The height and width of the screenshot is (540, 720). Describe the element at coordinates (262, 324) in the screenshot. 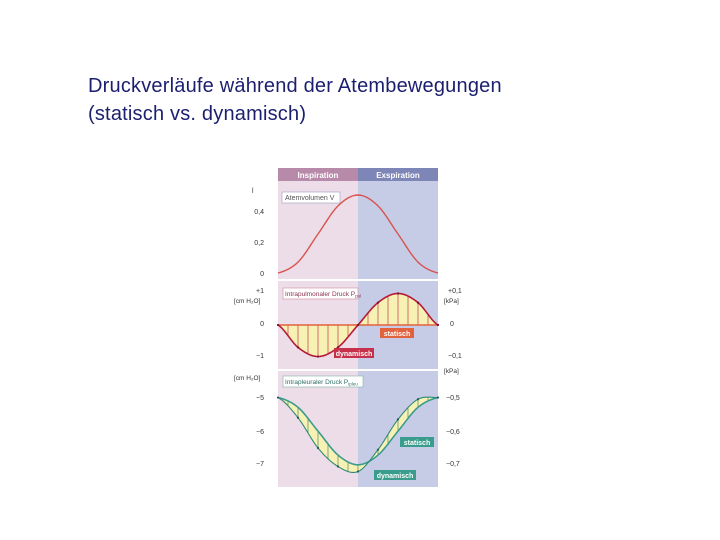

I see `pul-tick-left-0: 0` at that location.